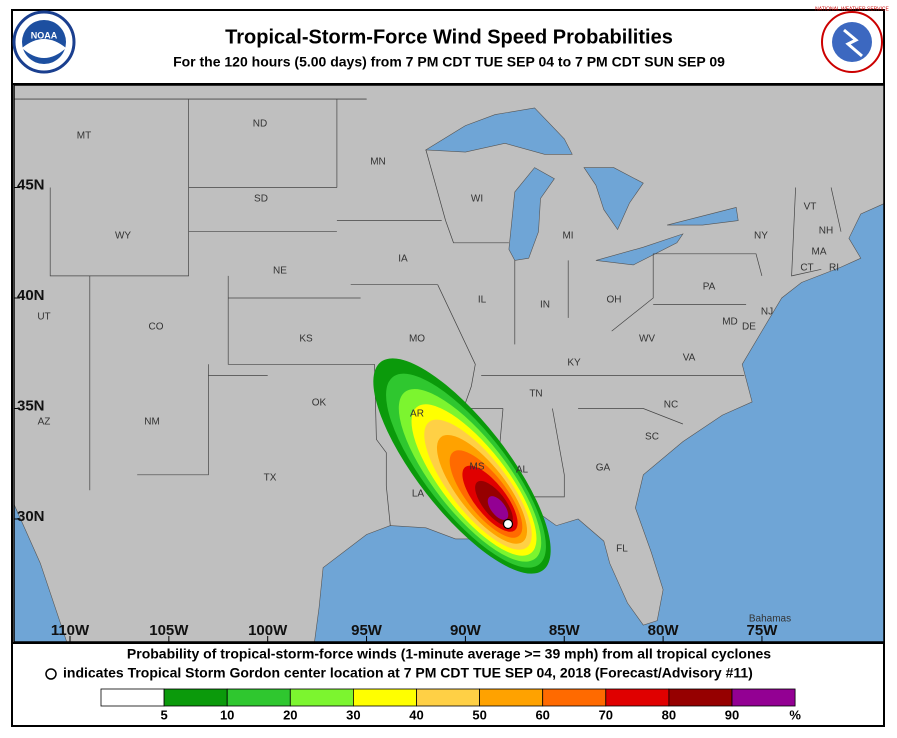 This screenshot has width=897, height=738. Describe the element at coordinates (163, 714) in the screenshot. I see `legend-label: 5` at that location.